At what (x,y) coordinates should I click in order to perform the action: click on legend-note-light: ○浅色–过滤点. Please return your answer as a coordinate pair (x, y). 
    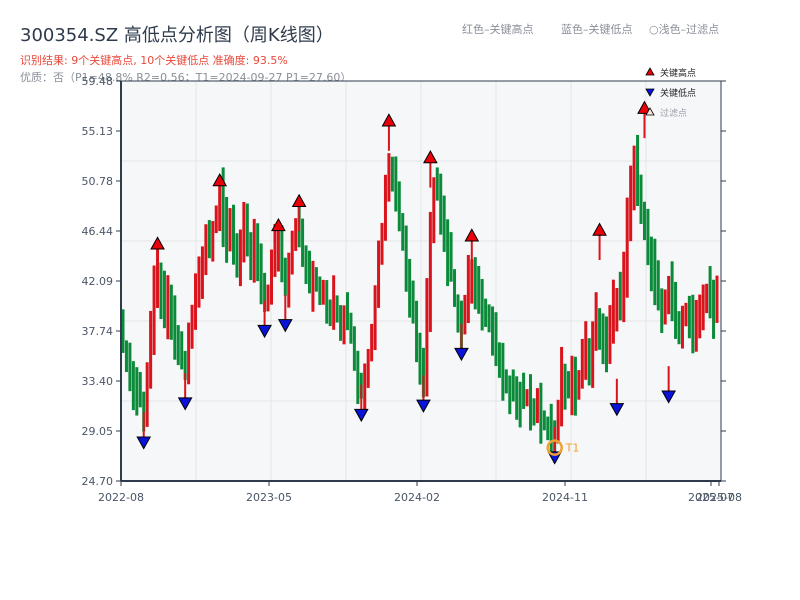
    Looking at the image, I should click on (684, 29).